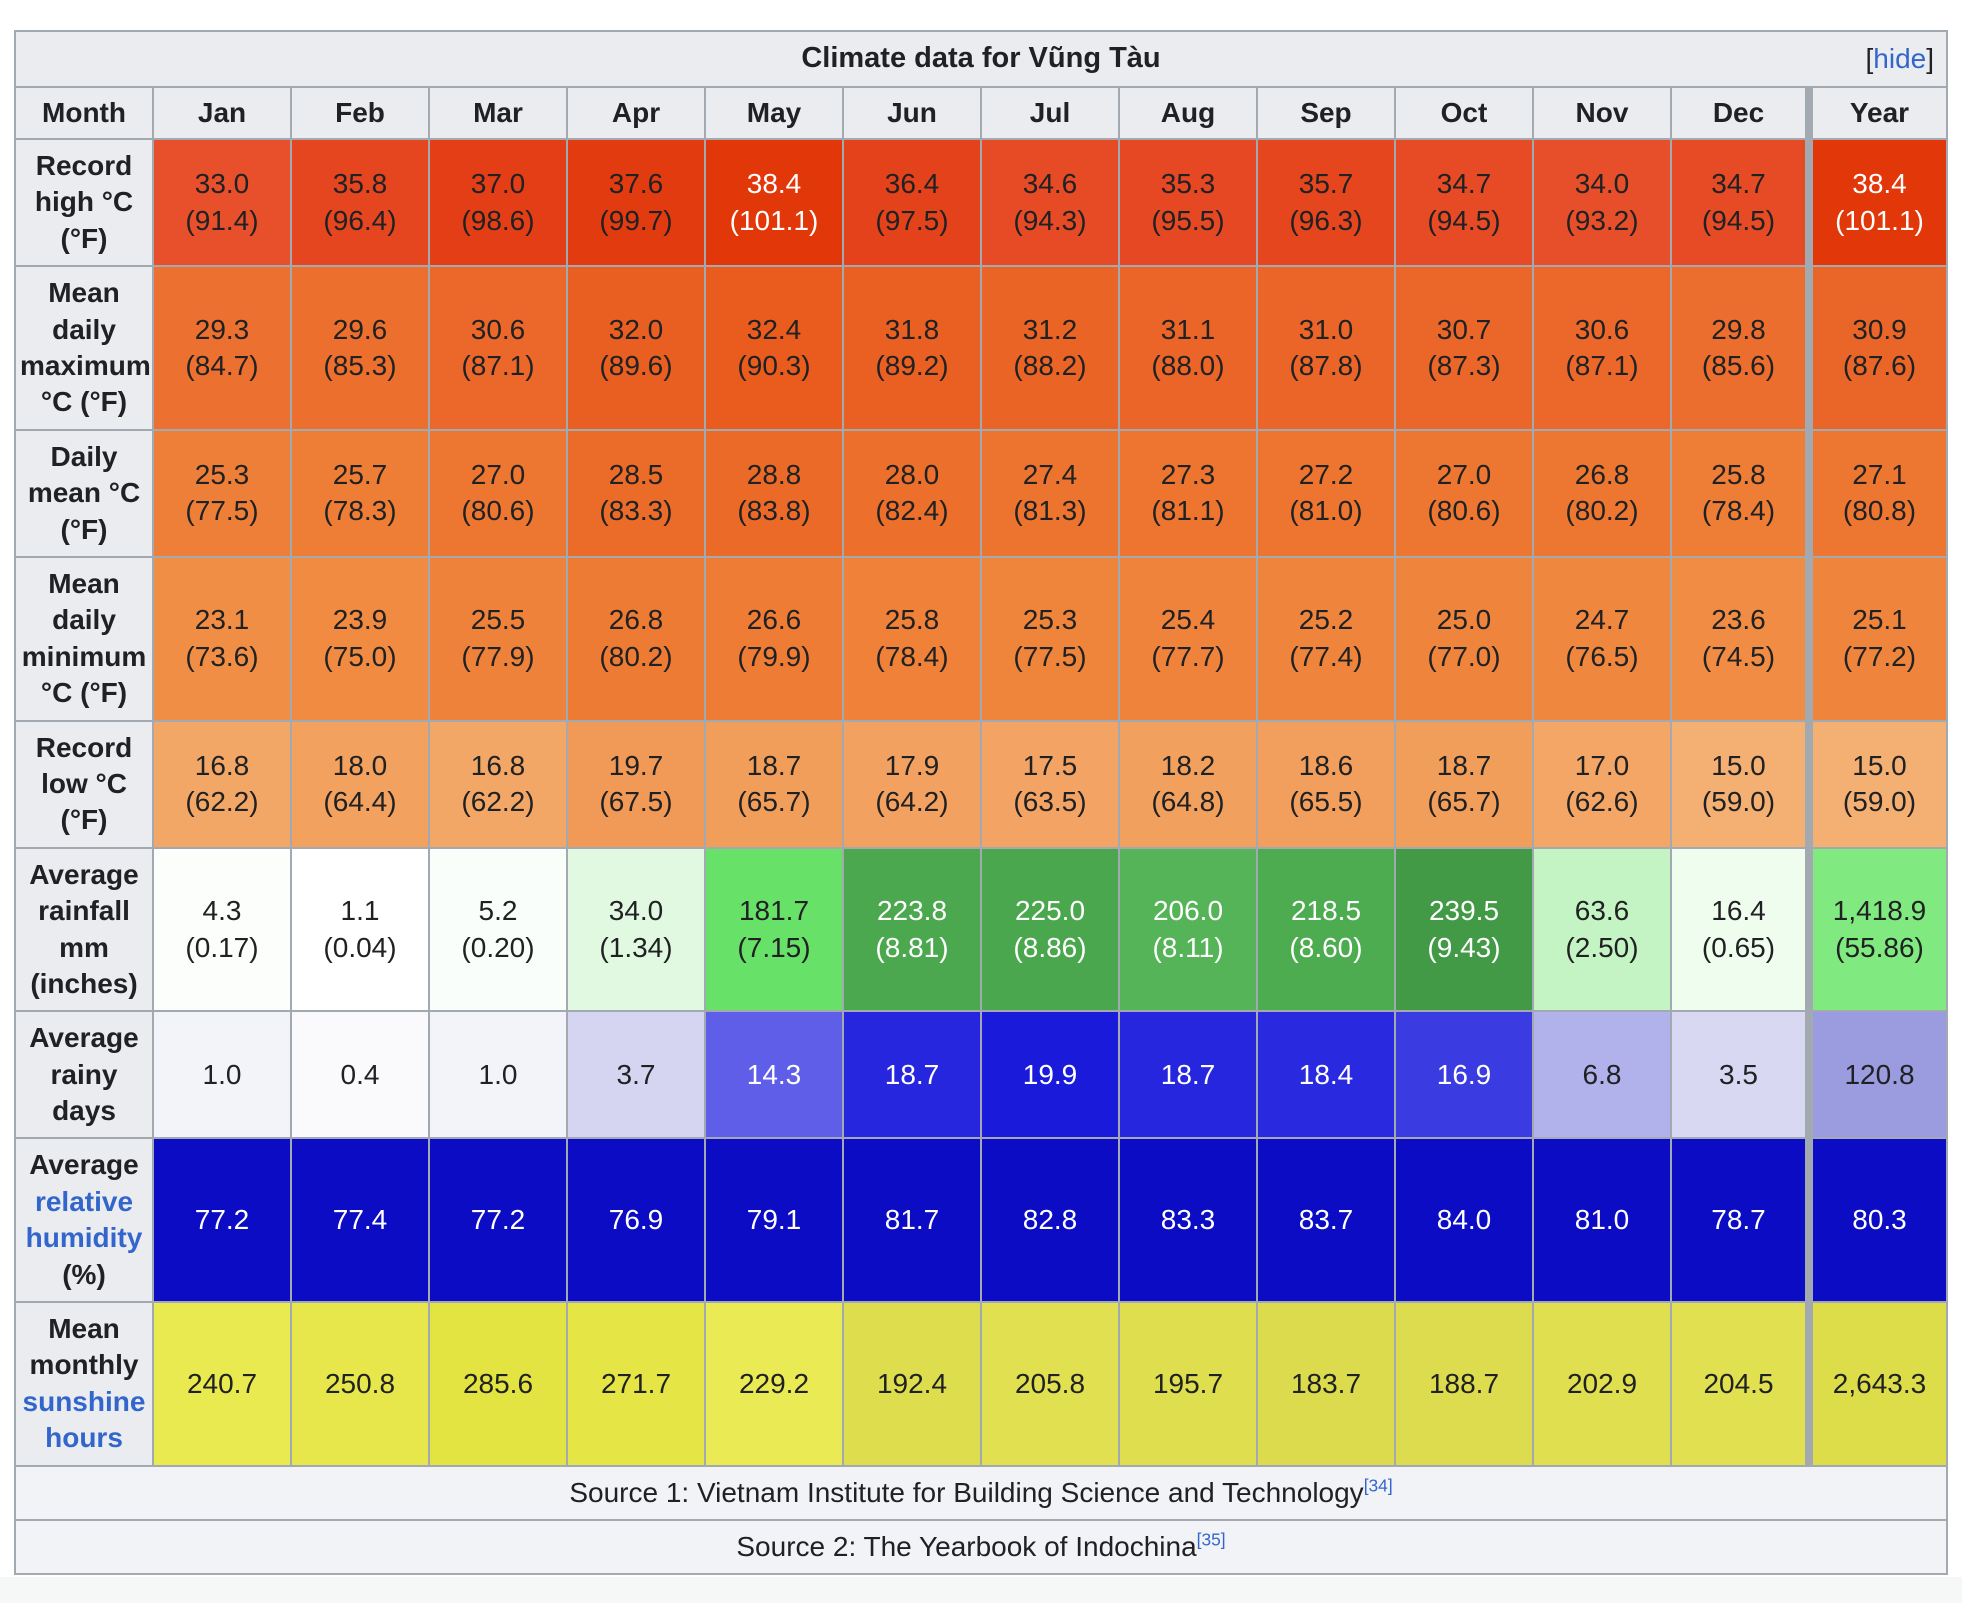 The image size is (1962, 1603). What do you see at coordinates (360, 1075) in the screenshot?
I see `cell-average-rainy-days-feb: 0.4` at bounding box center [360, 1075].